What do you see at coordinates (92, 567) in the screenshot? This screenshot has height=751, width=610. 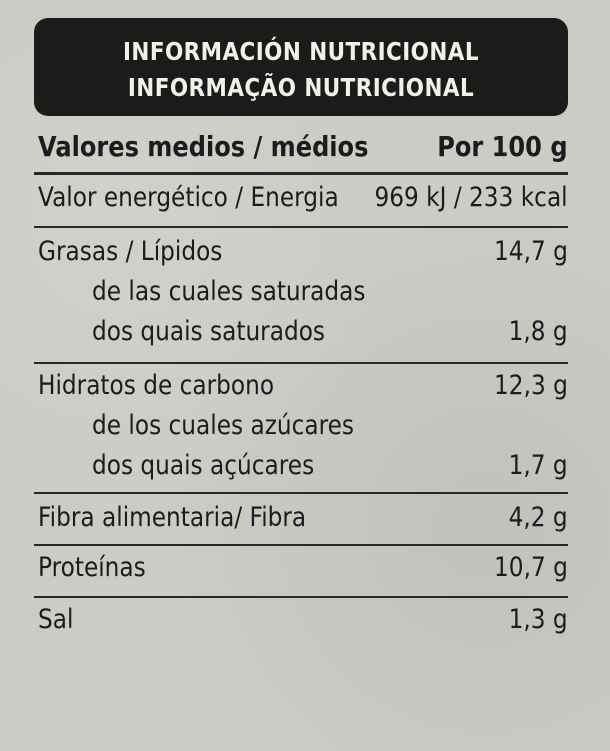 I see `row-label: Proteínas` at bounding box center [92, 567].